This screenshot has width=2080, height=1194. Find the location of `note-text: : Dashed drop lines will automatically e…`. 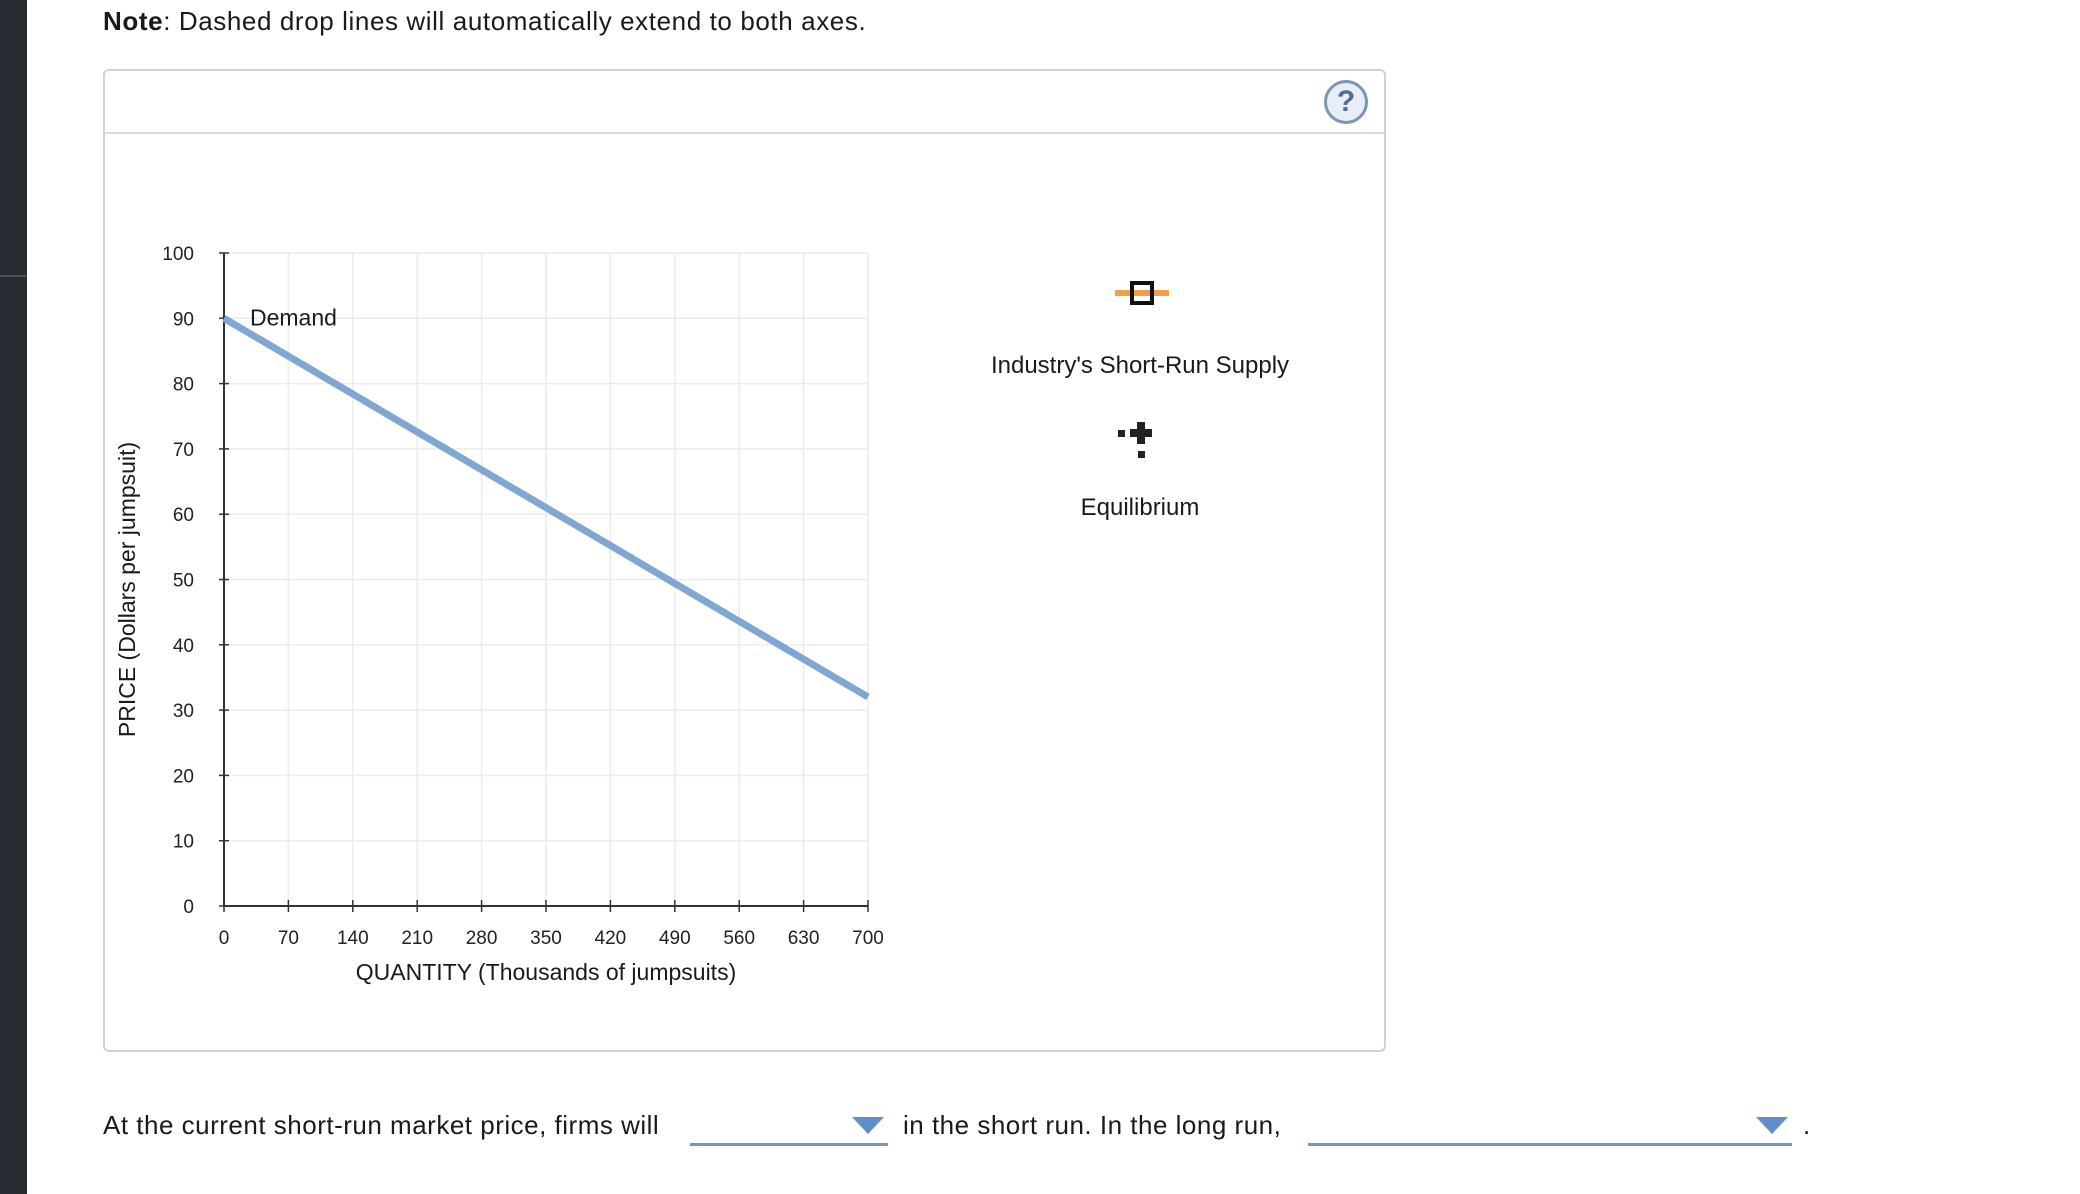

note-text: : Dashed drop lines will automatically e… is located at coordinates (515, 21).